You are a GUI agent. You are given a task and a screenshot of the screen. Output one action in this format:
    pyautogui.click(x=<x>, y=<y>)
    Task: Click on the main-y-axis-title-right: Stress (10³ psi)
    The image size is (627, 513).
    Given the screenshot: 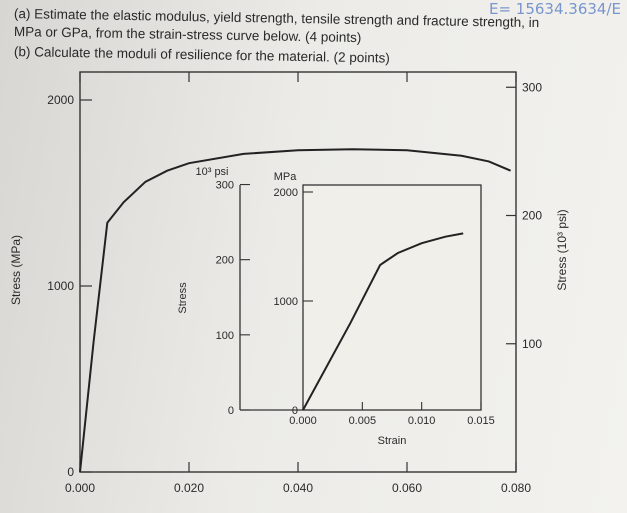 What is the action you would take?
    pyautogui.click(x=562, y=249)
    